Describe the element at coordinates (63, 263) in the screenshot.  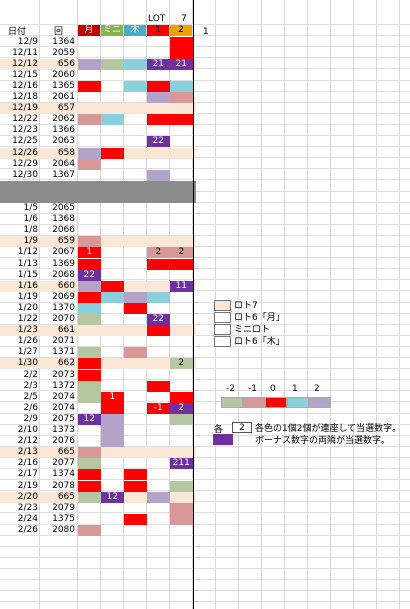
I see `row-number: 1369` at that location.